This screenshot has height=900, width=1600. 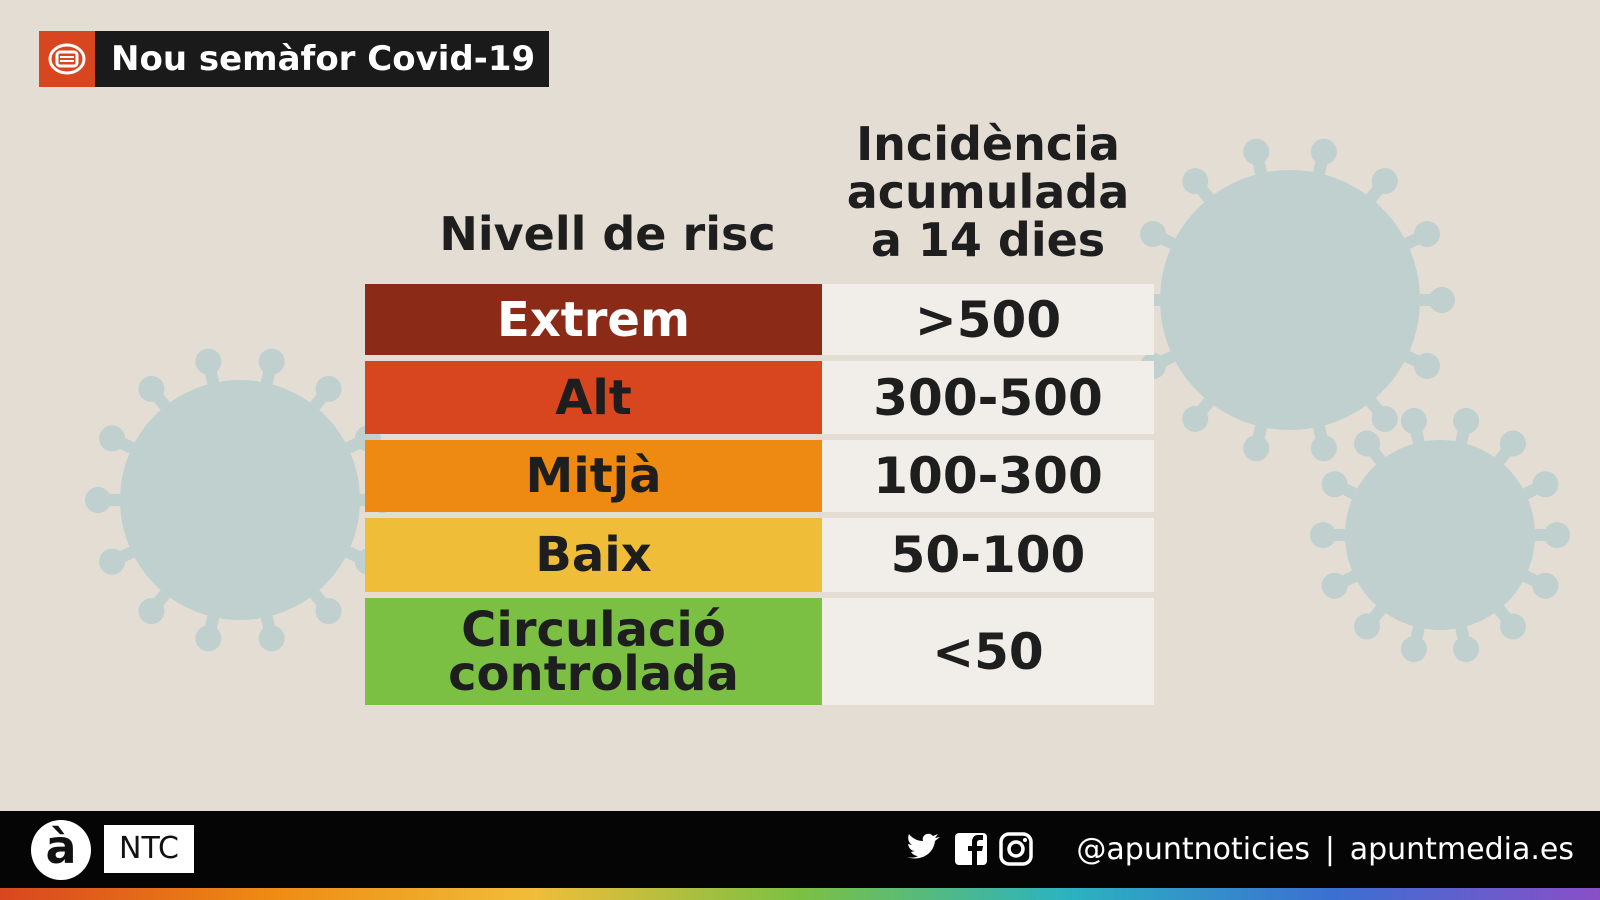 What do you see at coordinates (800, 849) in the screenshot?
I see `footer-bar: à NTC @apuntnoticies | apuntmedia.es` at bounding box center [800, 849].